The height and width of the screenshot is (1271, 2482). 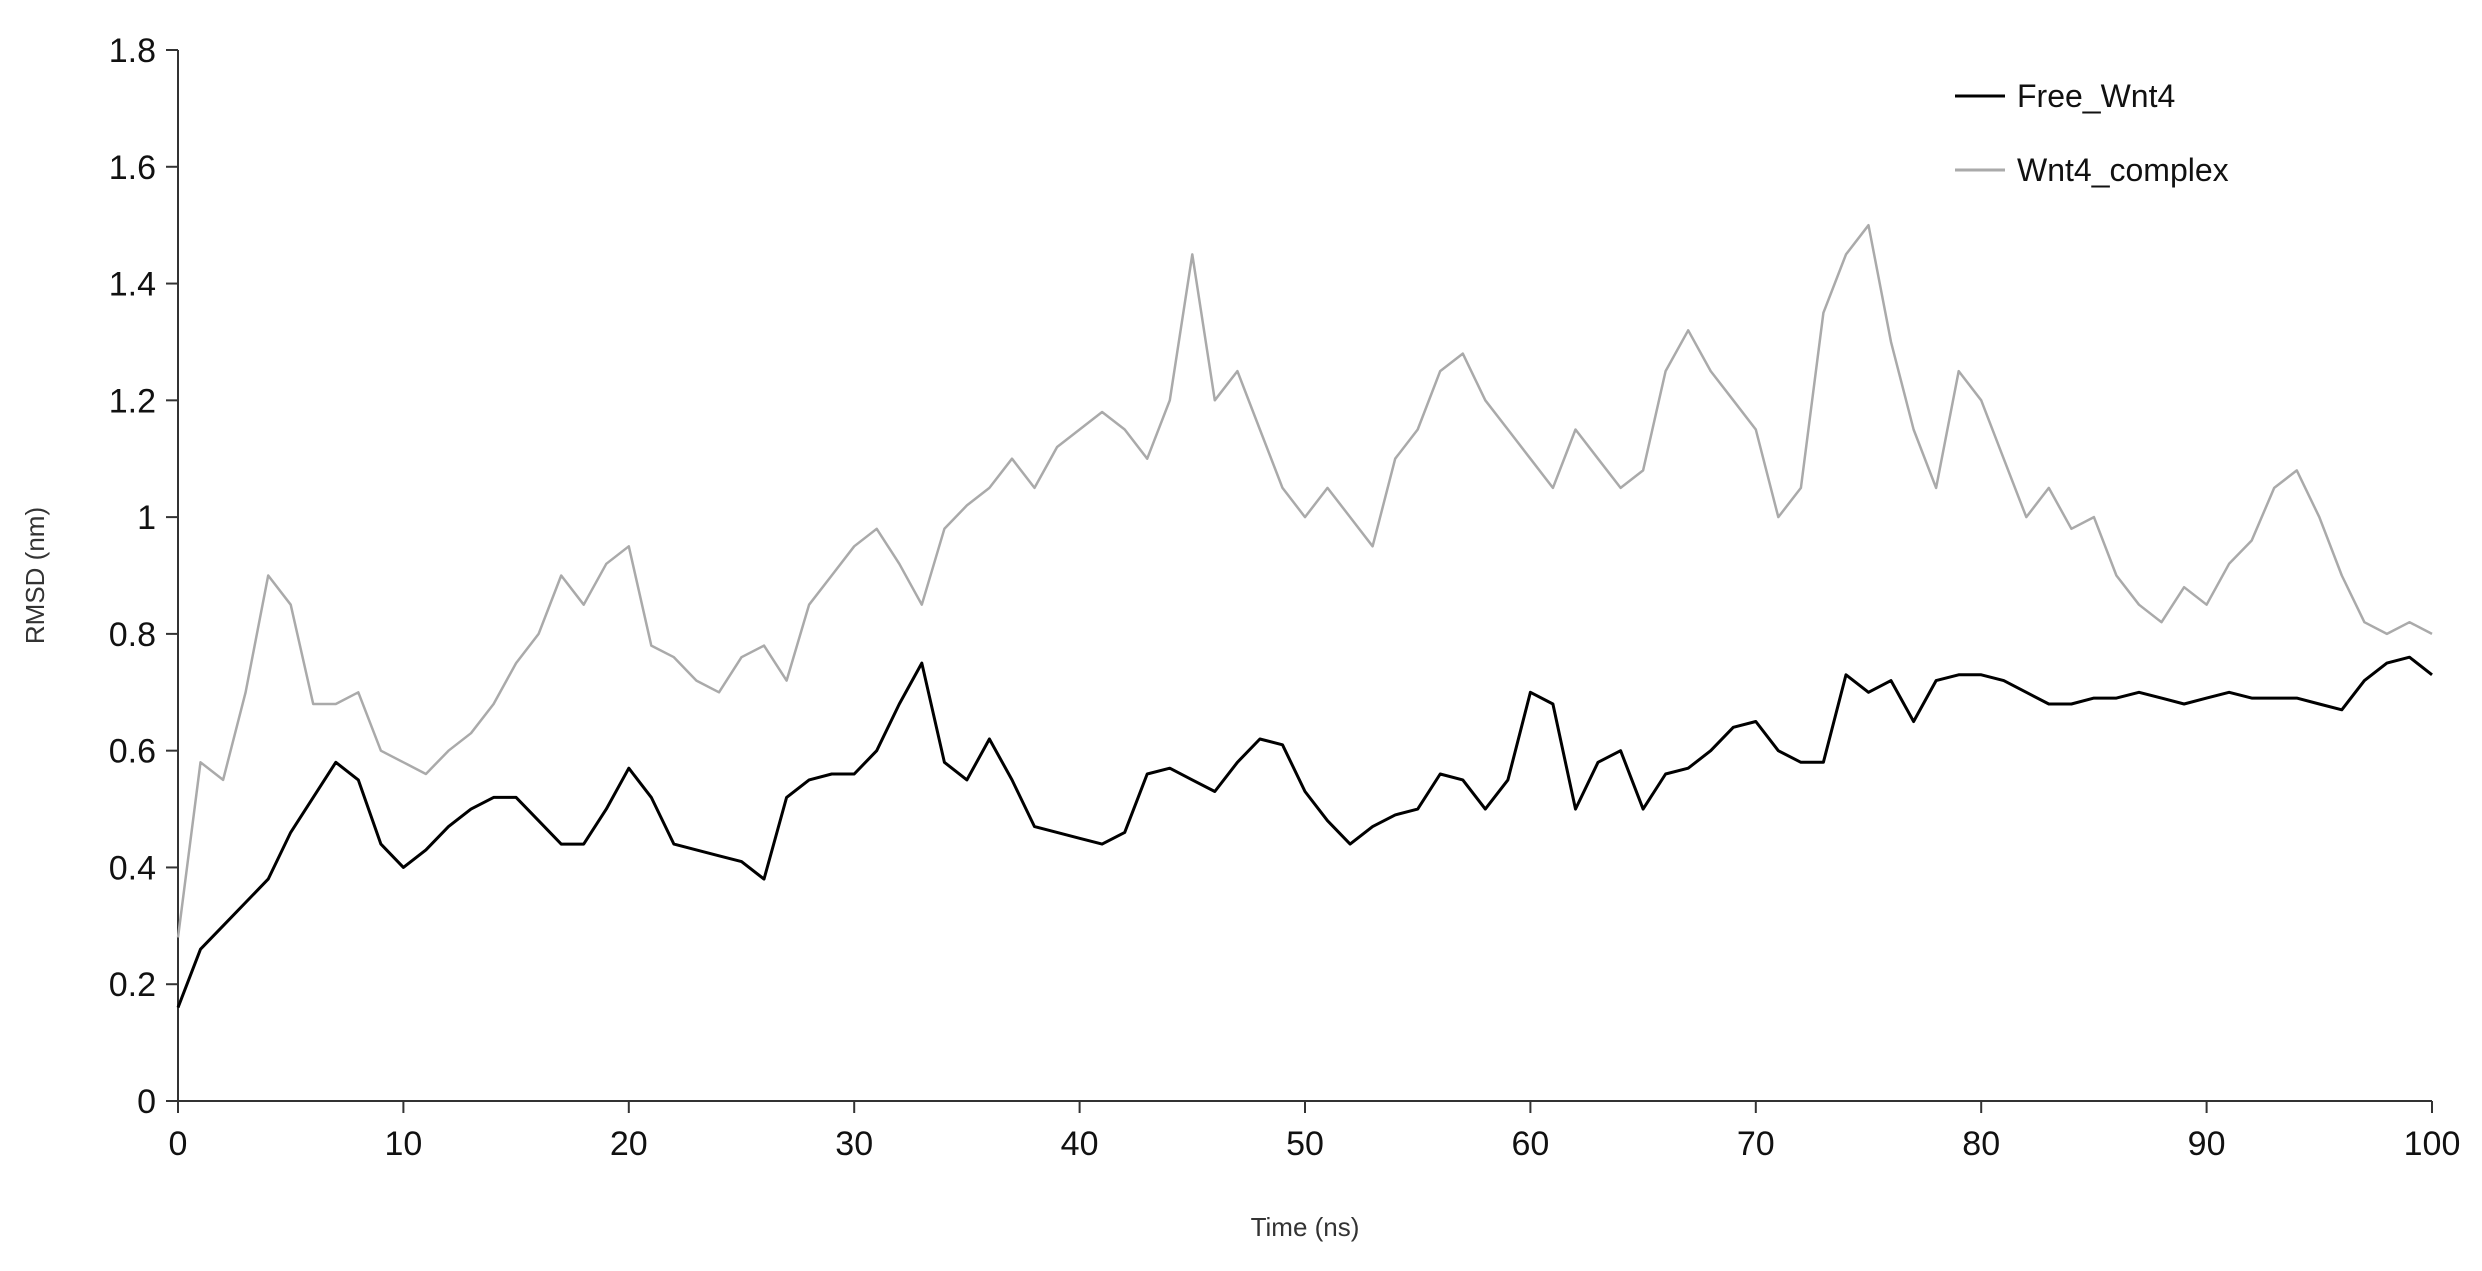 What do you see at coordinates (146, 1102) in the screenshot?
I see `y-tick-label: 0` at bounding box center [146, 1102].